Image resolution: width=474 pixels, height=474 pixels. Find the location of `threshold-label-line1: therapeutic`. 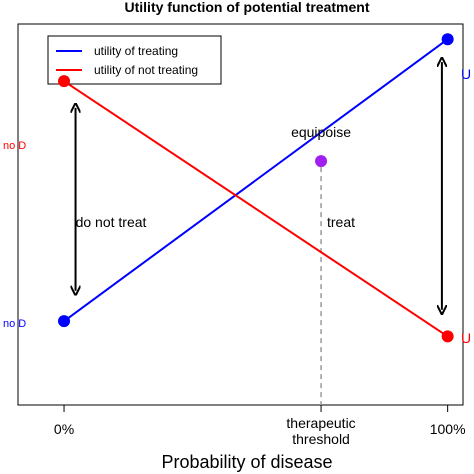

threshold-label-line1: therapeutic is located at coordinates (320, 423).